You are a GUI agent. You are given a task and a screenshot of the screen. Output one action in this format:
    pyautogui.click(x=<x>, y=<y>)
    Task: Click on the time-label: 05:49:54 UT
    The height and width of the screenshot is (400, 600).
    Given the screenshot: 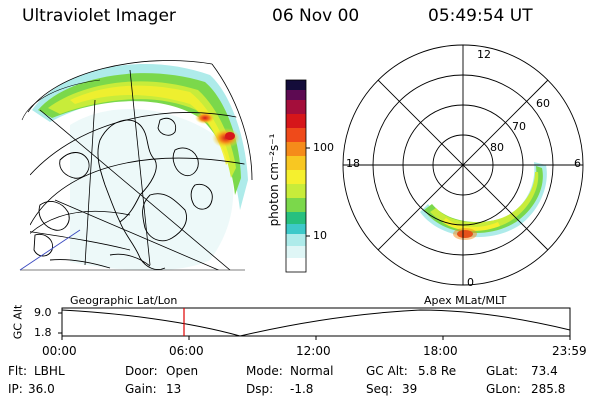 What is the action you would take?
    pyautogui.click(x=480, y=16)
    